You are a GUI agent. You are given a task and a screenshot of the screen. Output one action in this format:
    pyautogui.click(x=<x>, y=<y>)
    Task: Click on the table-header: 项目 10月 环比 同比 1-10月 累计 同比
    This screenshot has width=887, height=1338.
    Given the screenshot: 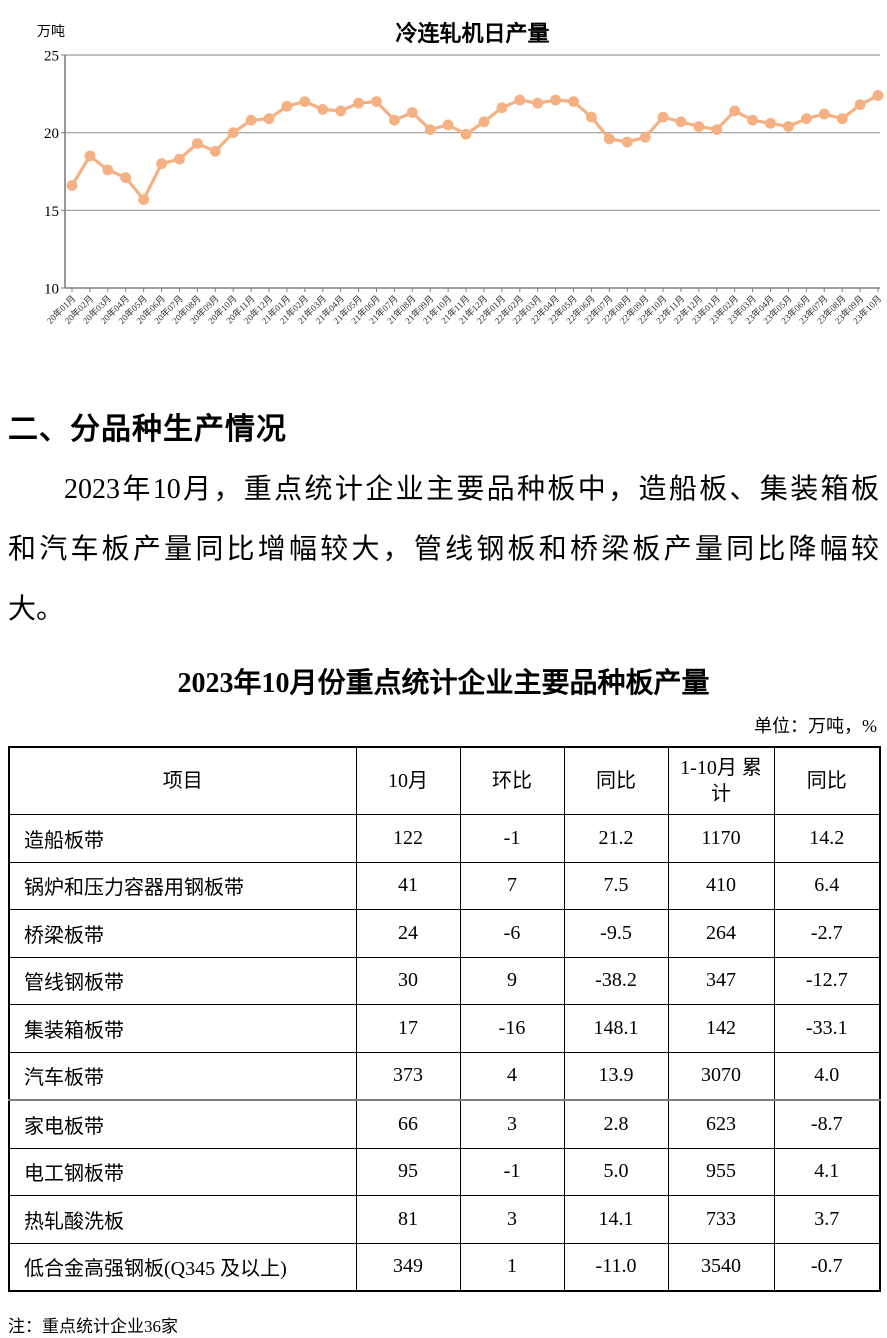 What is the action you would take?
    pyautogui.click(x=444, y=780)
    